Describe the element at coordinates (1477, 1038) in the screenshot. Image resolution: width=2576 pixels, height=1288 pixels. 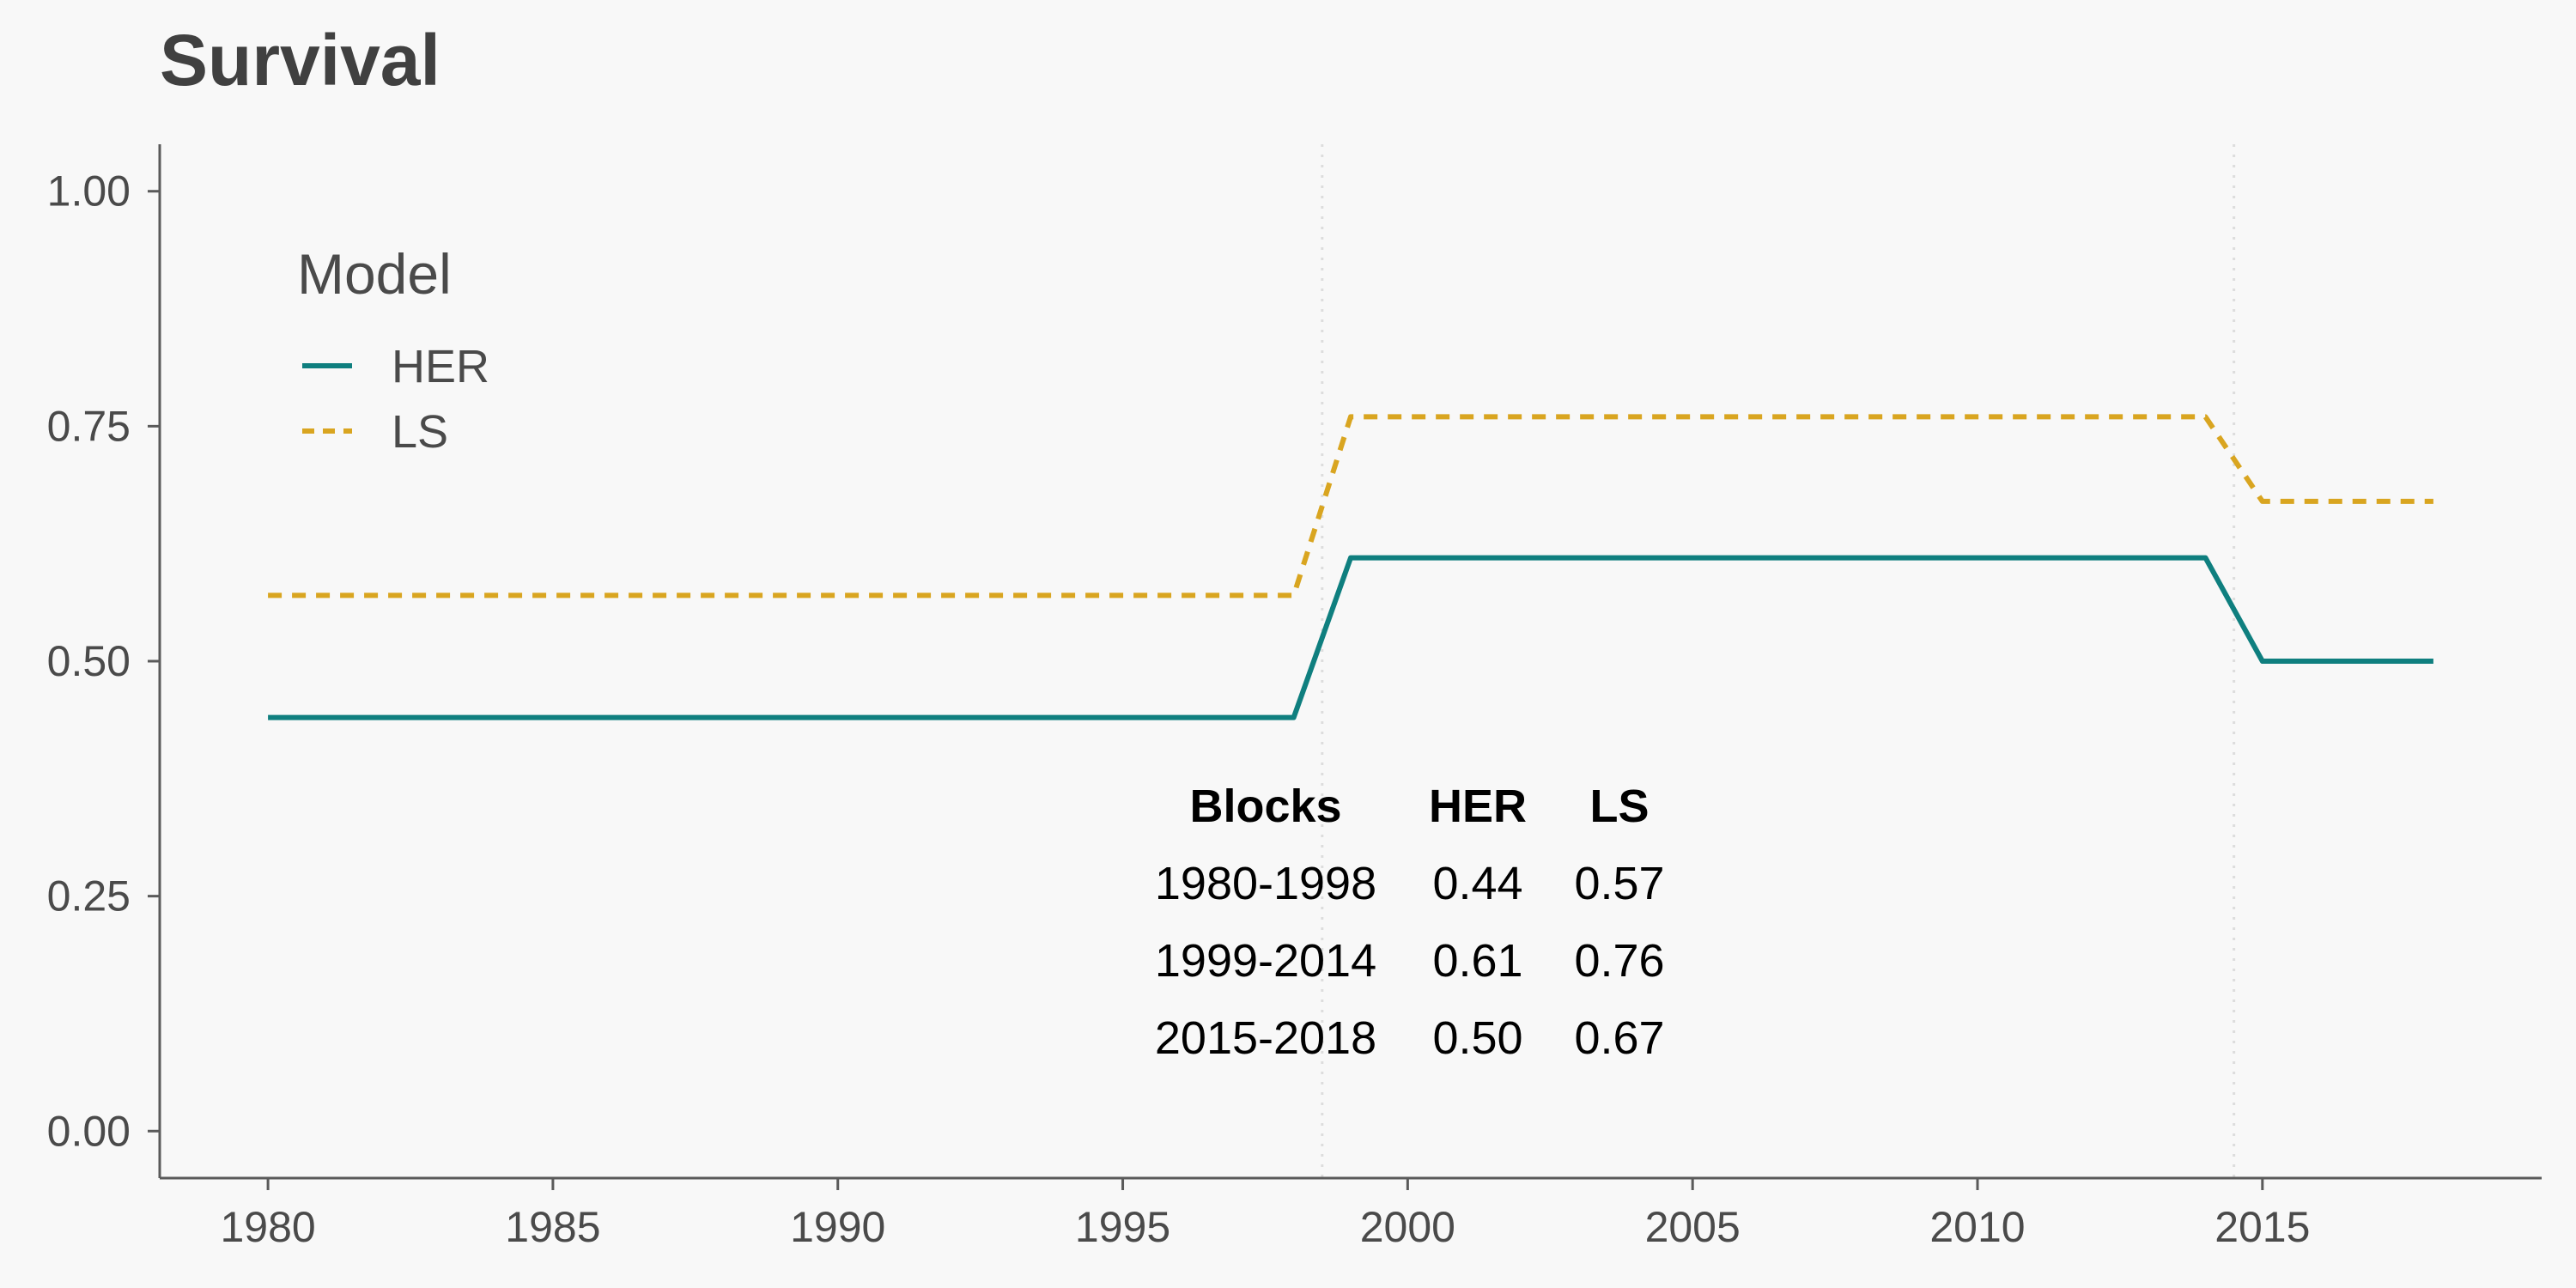
I see `table-cell: 0.50` at that location.